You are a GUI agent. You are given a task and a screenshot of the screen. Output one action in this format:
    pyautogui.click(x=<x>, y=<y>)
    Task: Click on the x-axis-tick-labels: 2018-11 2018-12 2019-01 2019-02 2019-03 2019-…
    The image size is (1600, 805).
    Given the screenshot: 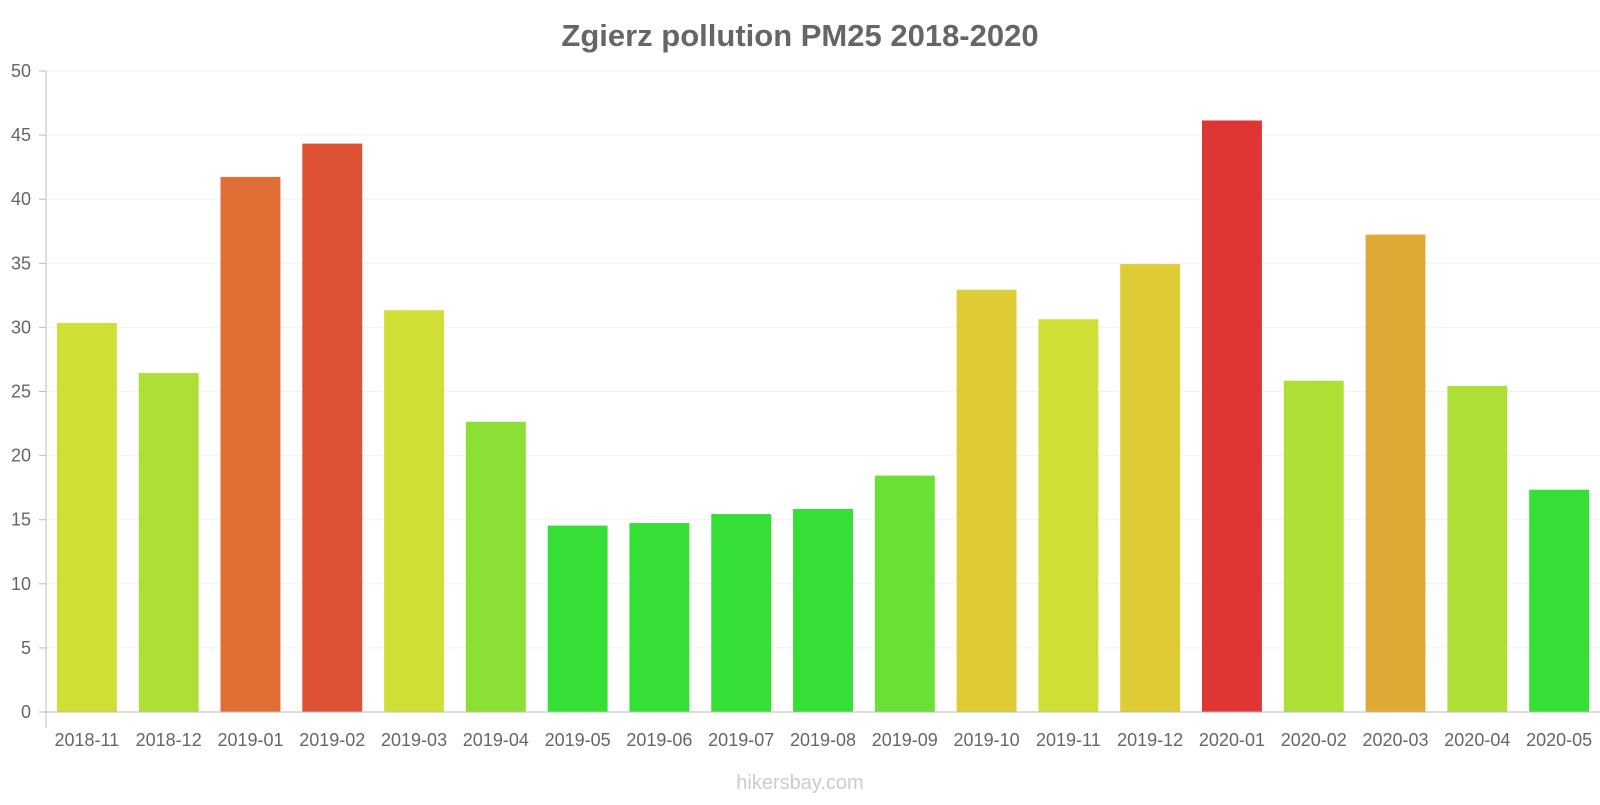 What is the action you would take?
    pyautogui.click(x=824, y=740)
    